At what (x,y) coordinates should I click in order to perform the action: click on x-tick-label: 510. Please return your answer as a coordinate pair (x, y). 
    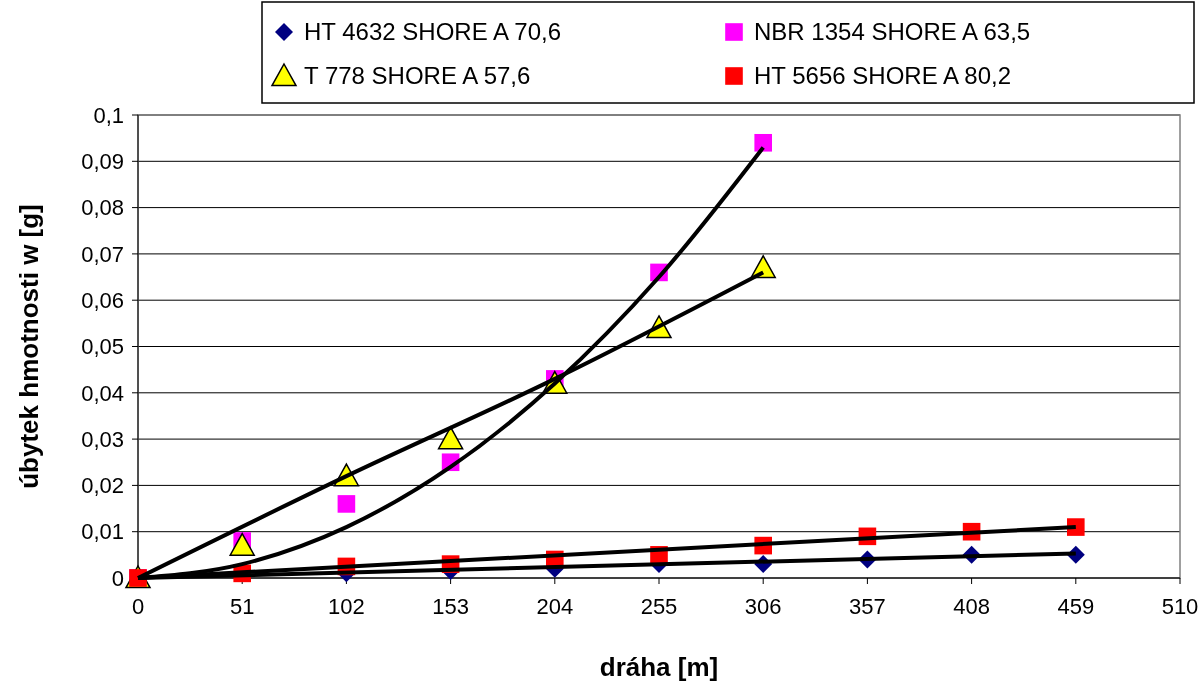
    Looking at the image, I should click on (1180, 606).